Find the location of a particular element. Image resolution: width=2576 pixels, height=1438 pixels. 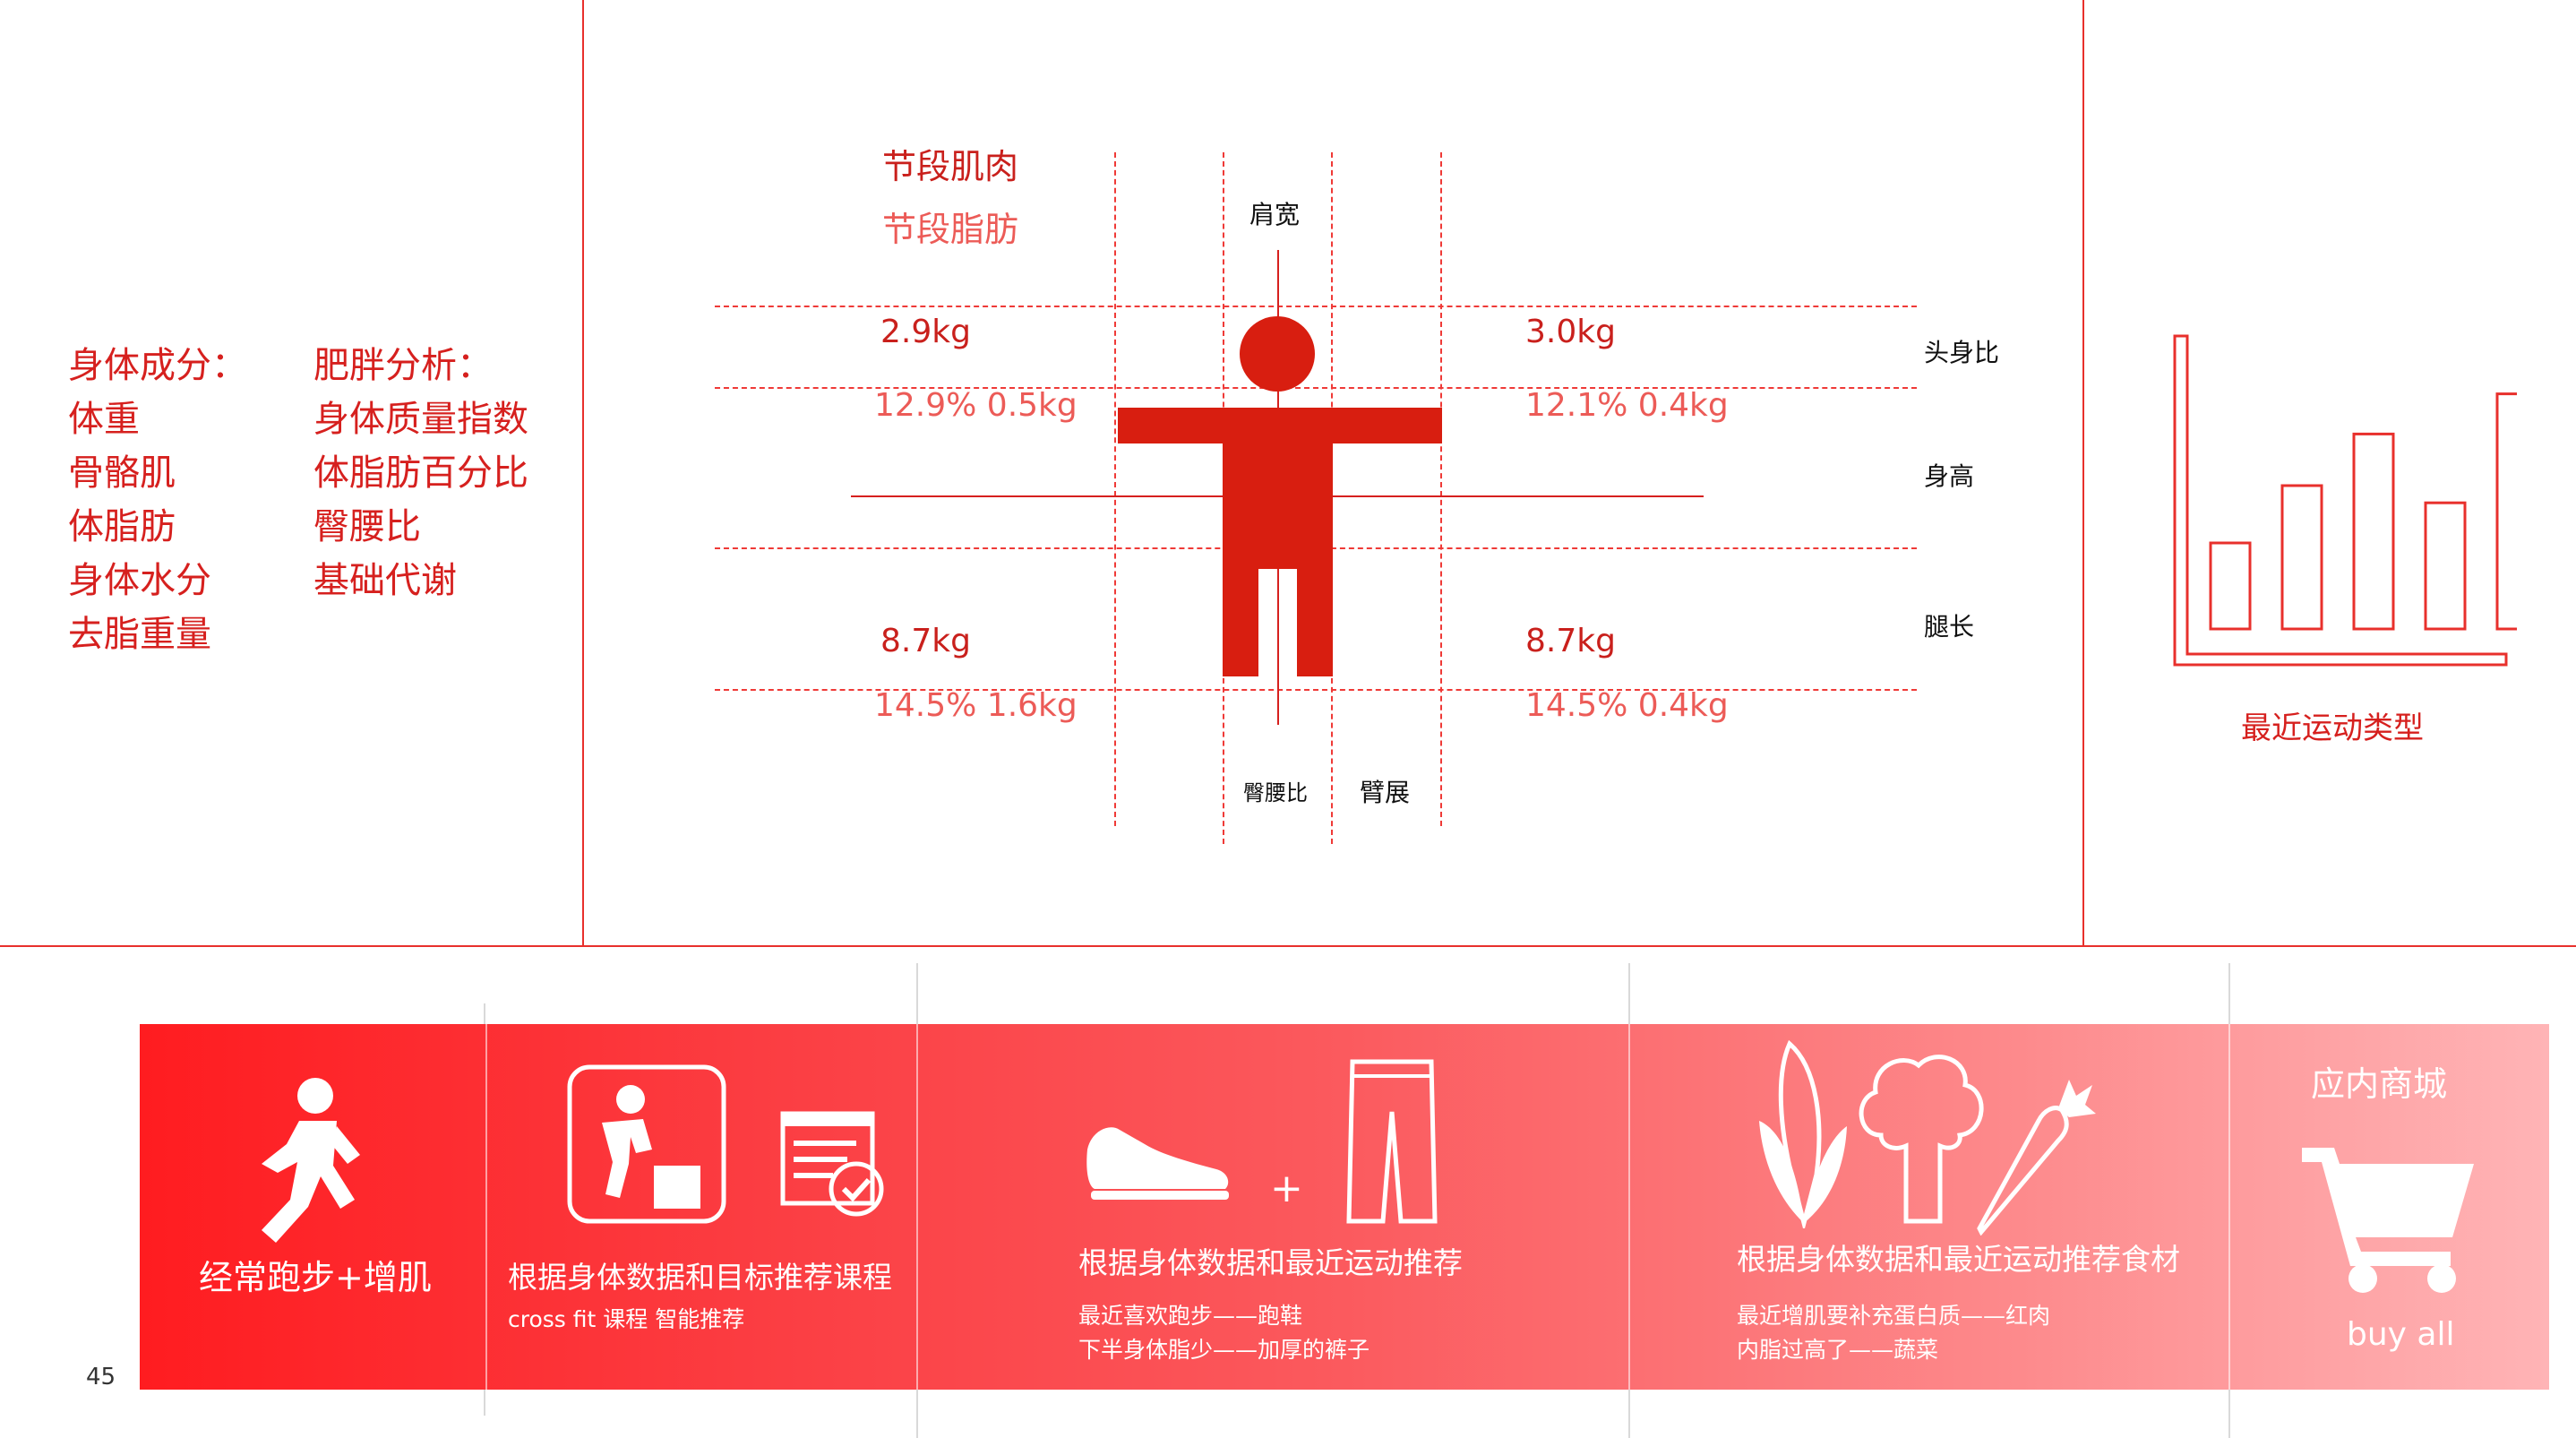

sneaker-icon is located at coordinates (1157, 1163).